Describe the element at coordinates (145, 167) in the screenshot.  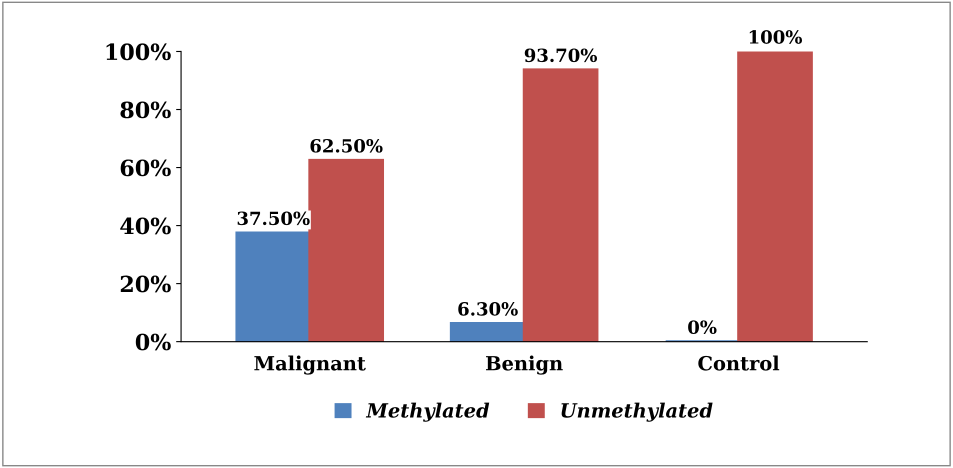
I see `y-tick-label: 60%` at that location.